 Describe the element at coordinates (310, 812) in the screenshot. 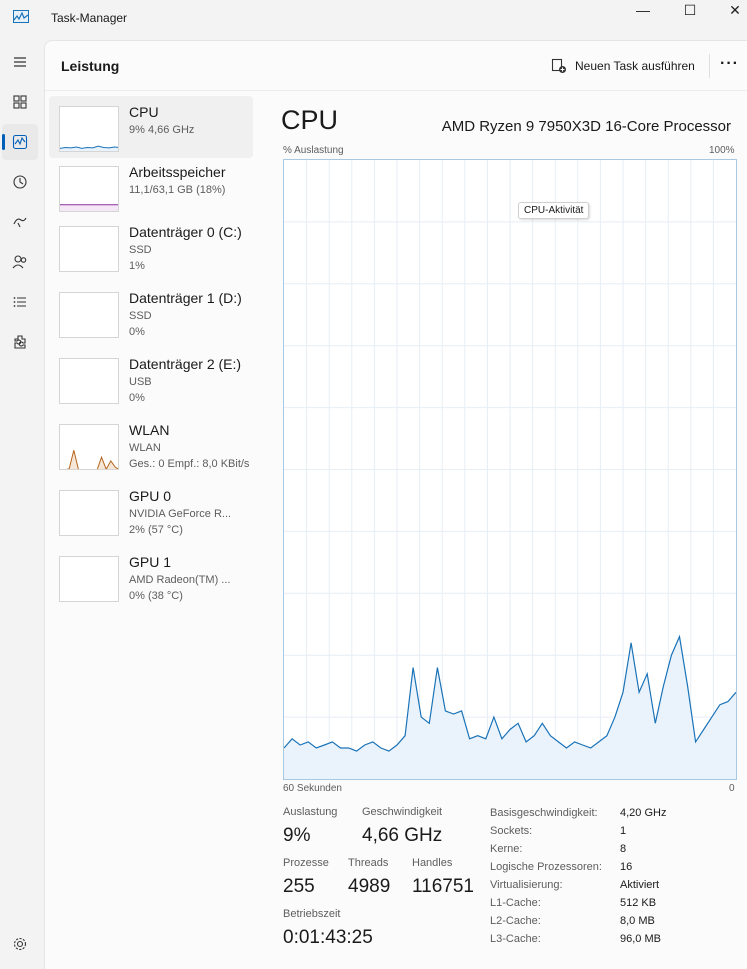

I see `utilization-label: Auslastung` at that location.